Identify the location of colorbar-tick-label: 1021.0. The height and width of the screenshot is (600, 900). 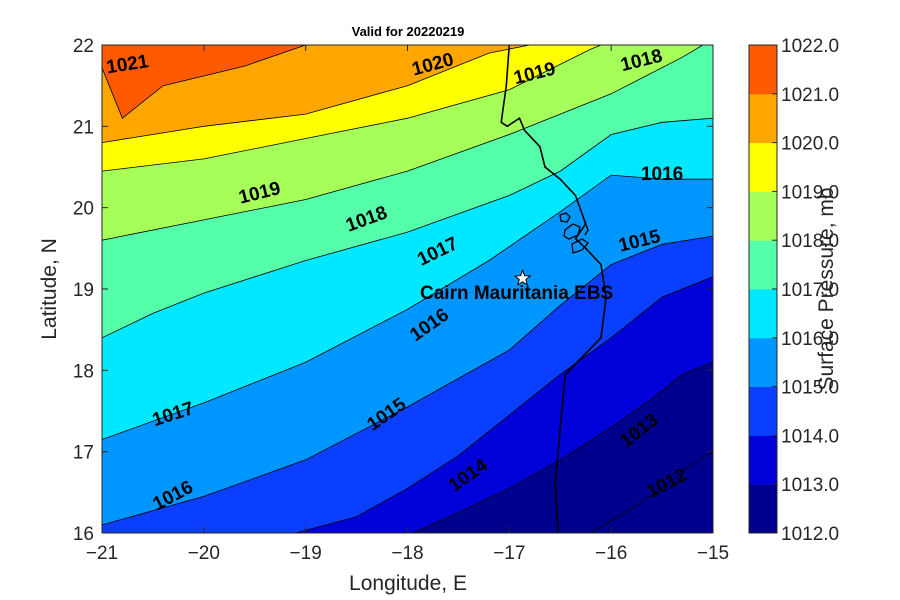
(810, 95).